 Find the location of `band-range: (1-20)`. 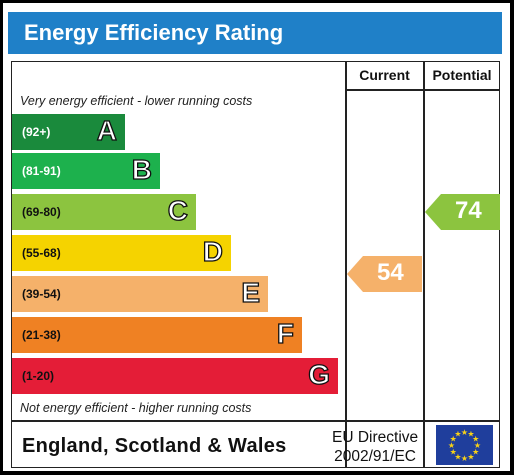

band-range: (1-20) is located at coordinates (38, 376).